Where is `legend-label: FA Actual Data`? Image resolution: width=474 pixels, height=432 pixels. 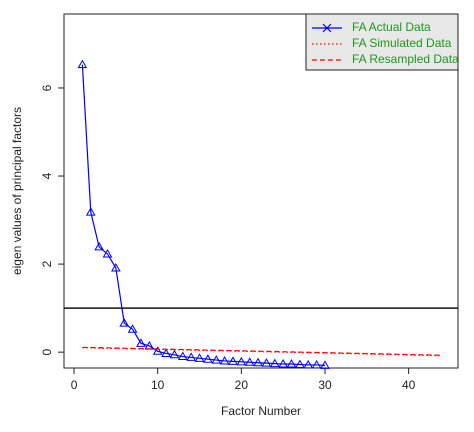 legend-label: FA Actual Data is located at coordinates (391, 27).